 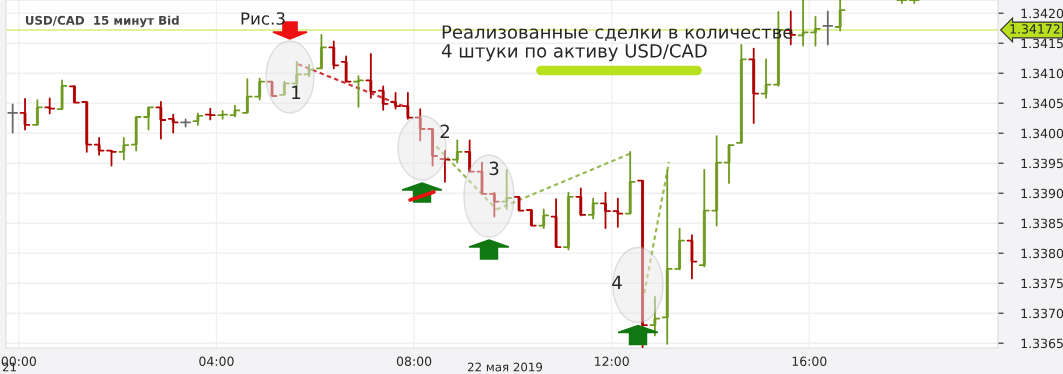 What do you see at coordinates (1042, 73) in the screenshot?
I see `y-tick-label: 1.3410` at bounding box center [1042, 73].